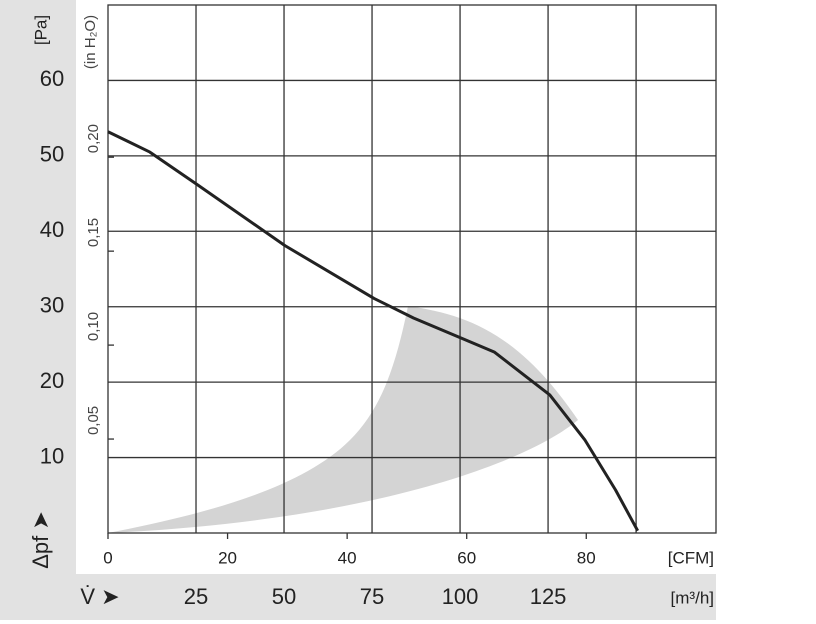  I want to click on x2-tick-label: 100, so click(460, 596).